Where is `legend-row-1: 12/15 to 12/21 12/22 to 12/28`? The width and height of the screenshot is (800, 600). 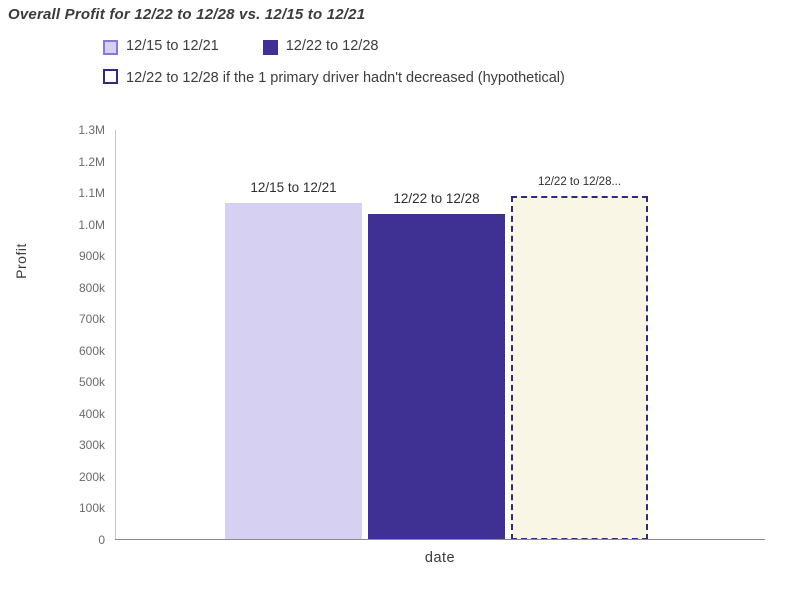
legend-row-1: 12/15 to 12/21 12/22 to 12/28 is located at coordinates (356, 47).